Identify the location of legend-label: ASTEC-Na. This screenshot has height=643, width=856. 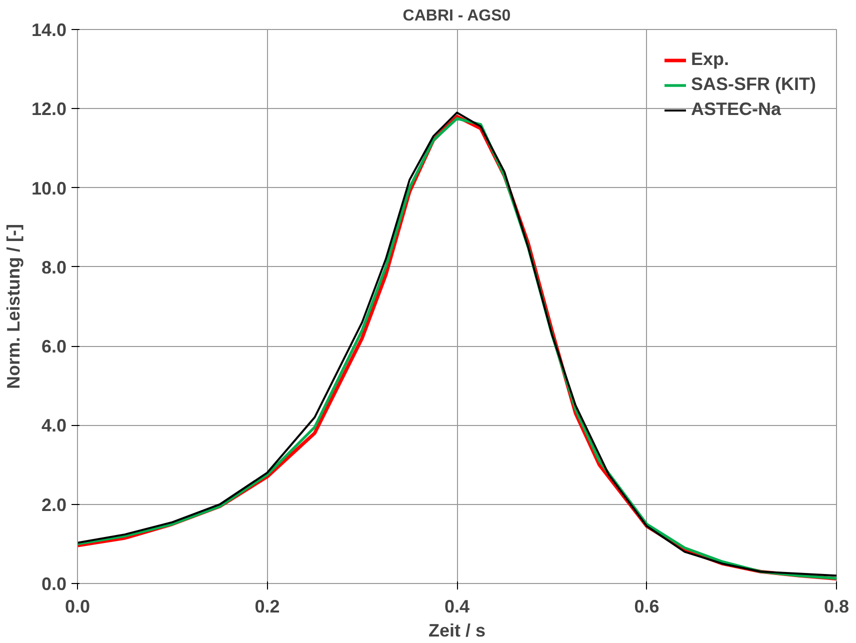
(736, 109).